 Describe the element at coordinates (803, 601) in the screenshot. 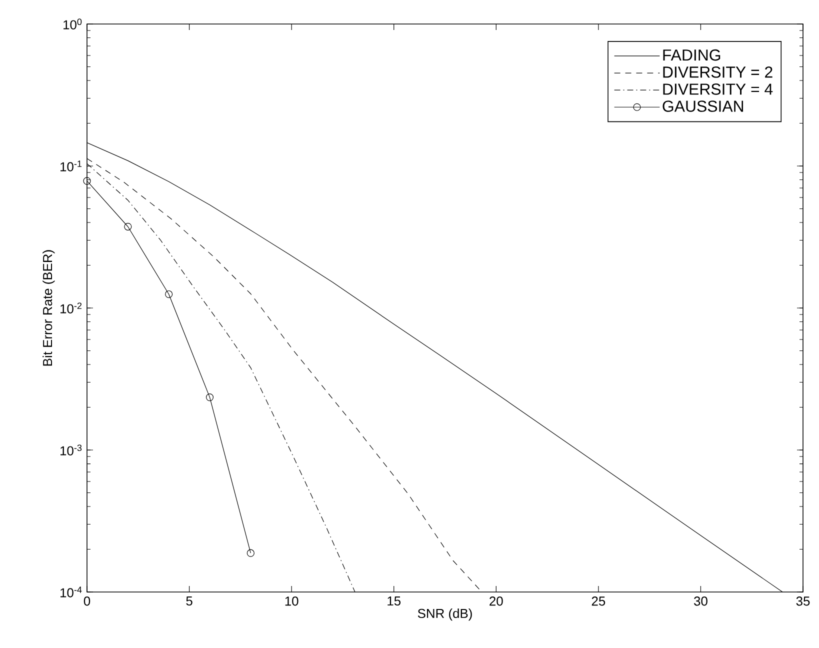

I see `x-tick-label: 35` at that location.